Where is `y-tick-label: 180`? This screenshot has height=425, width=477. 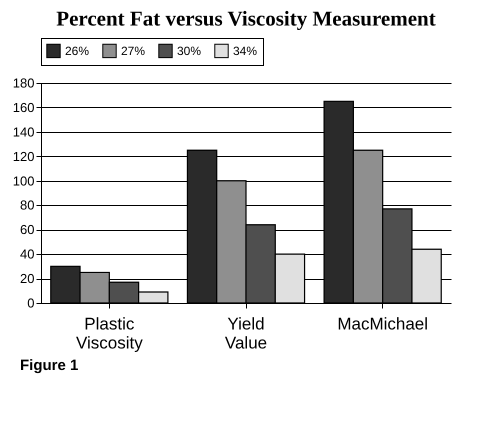
y-tick-label: 180 is located at coordinates (23, 83).